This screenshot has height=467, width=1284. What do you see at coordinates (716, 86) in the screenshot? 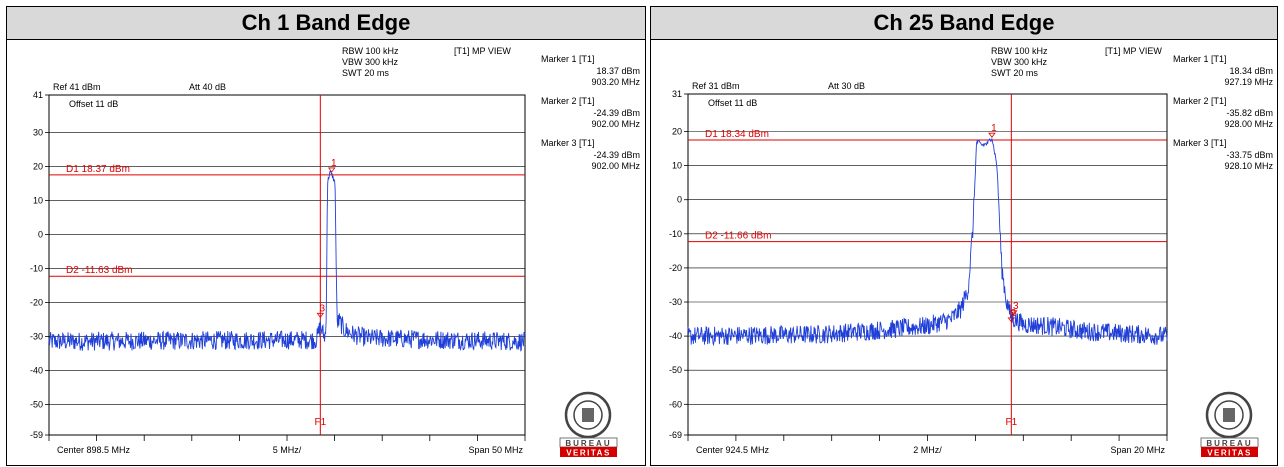
I see `ref-label: Ref 31 dBm` at bounding box center [716, 86].